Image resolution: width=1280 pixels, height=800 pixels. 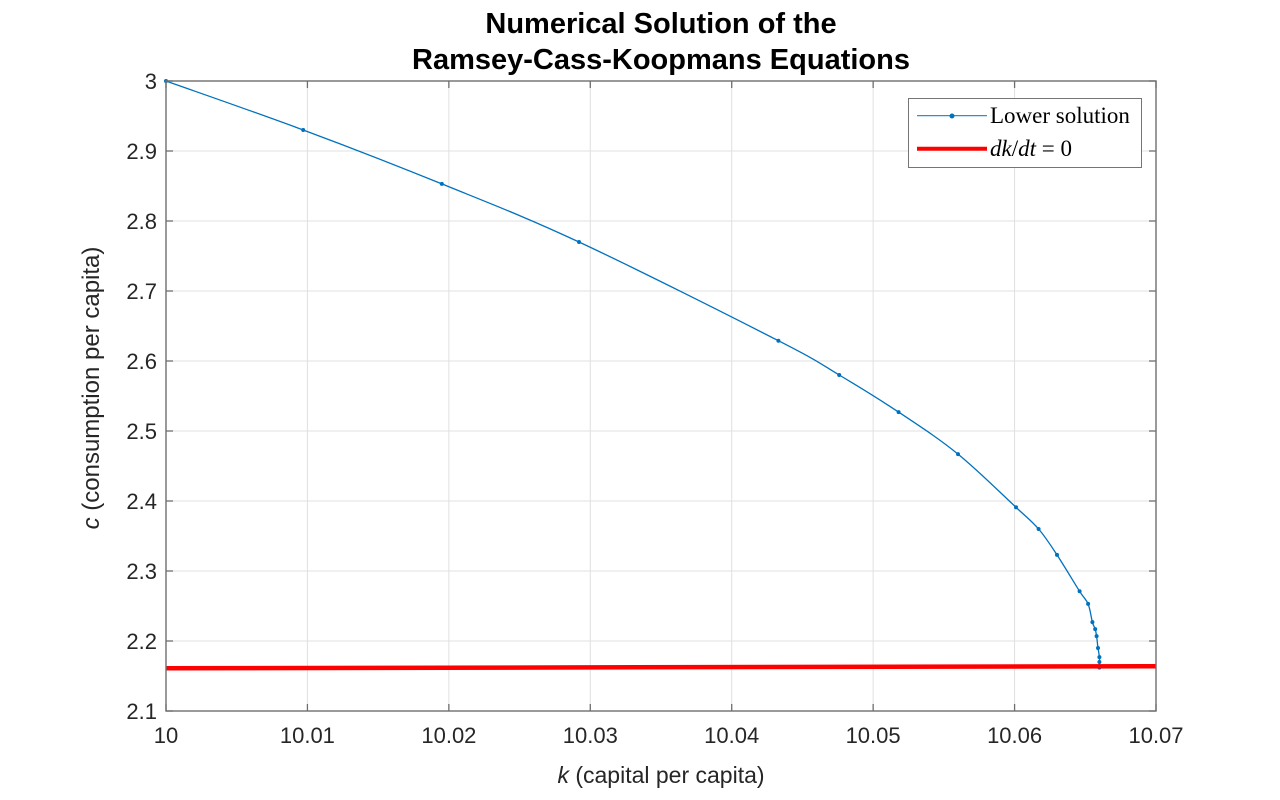 I want to click on svg-text: 2.8, so click(x=141, y=221).